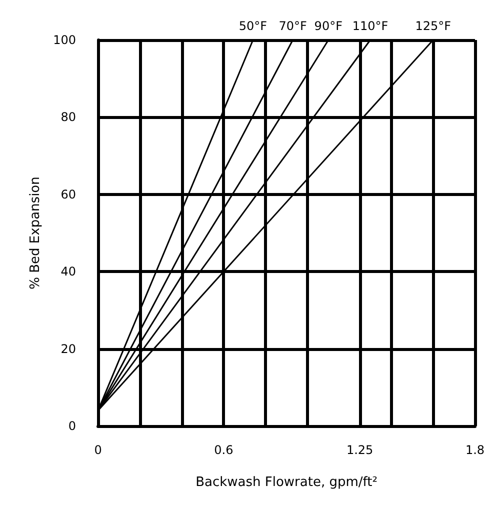 This screenshot has height=514, width=501. I want to click on y-tick-label: 80, so click(68, 117).